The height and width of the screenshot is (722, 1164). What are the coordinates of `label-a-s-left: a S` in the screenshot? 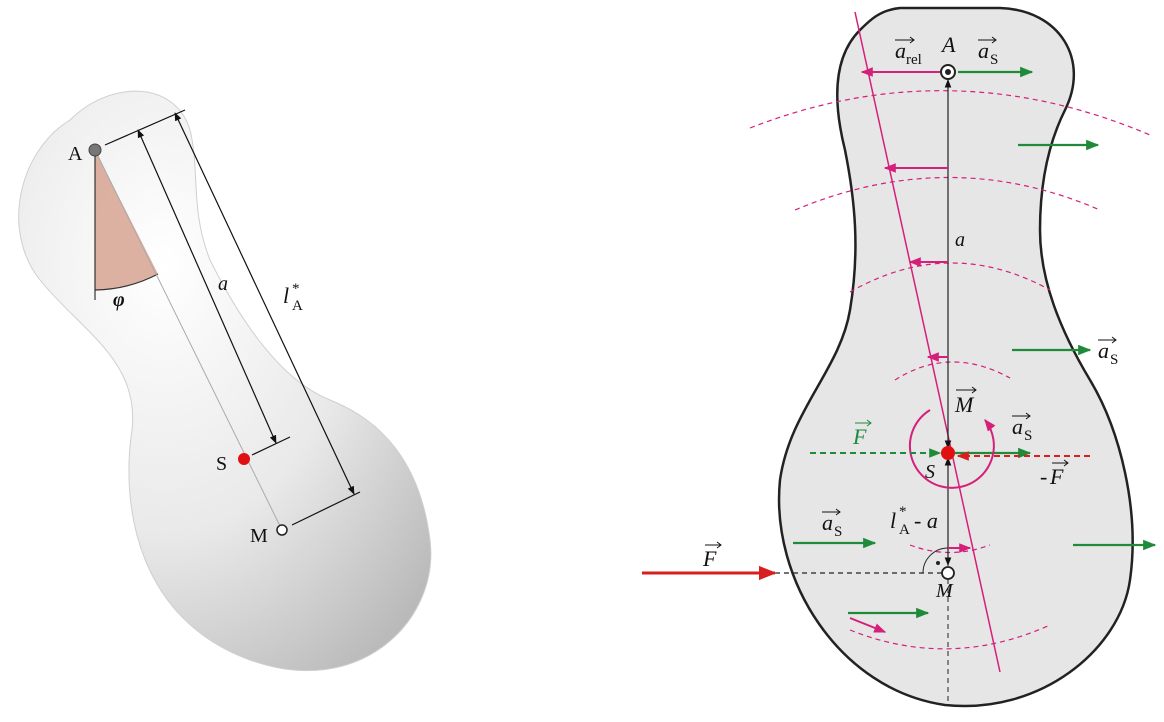 It's located at (832, 524).